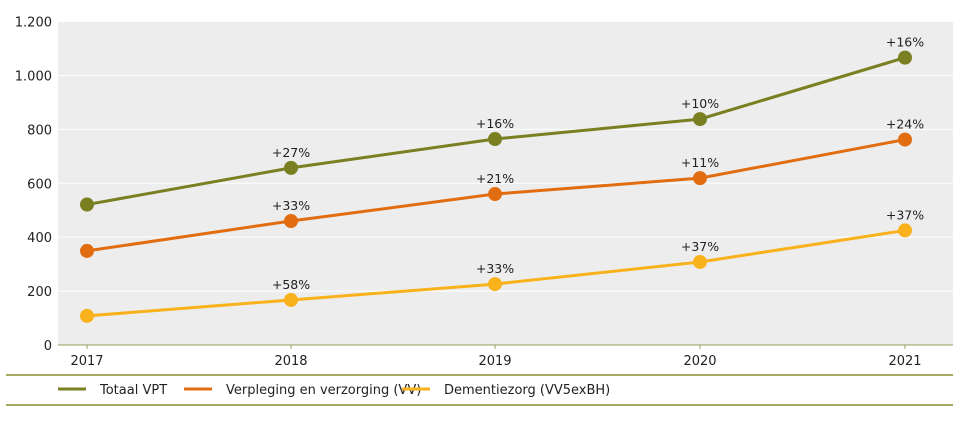 This screenshot has width=960, height=421. What do you see at coordinates (33, 23) in the screenshot?
I see `y-tick-label: 1.200` at bounding box center [33, 23].